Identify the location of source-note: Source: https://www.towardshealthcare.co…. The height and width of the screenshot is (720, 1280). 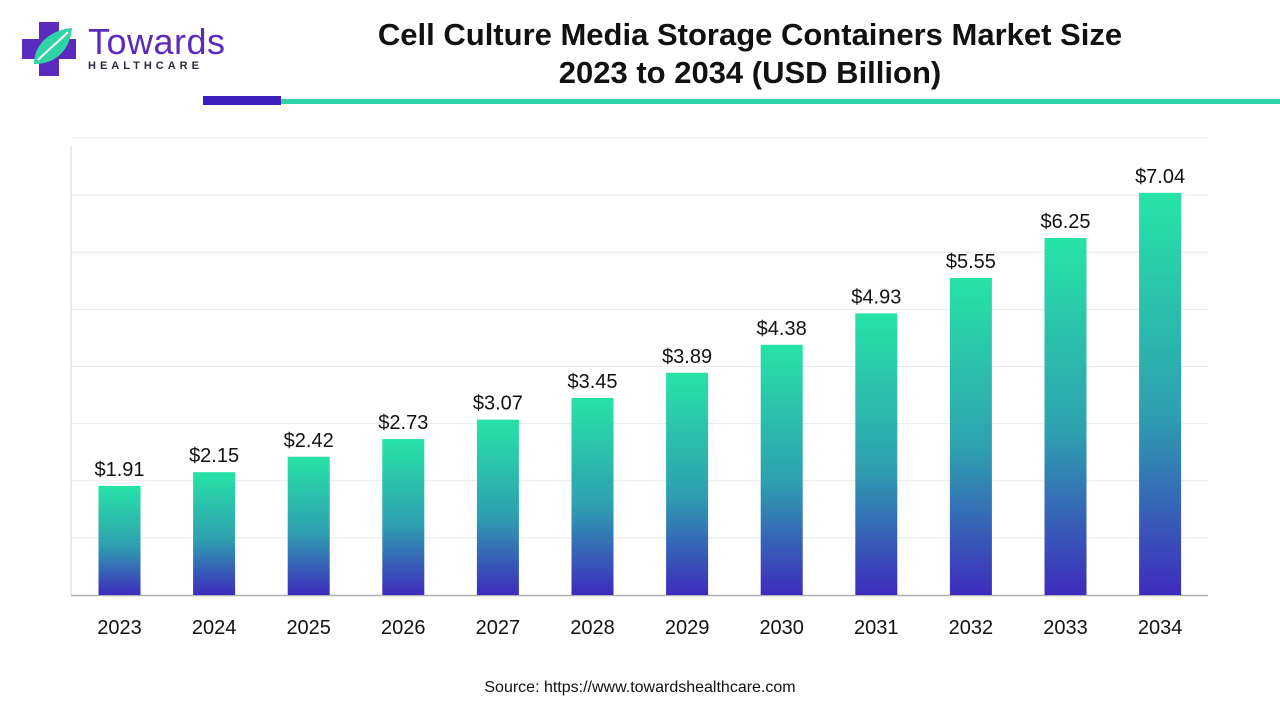
(640, 687).